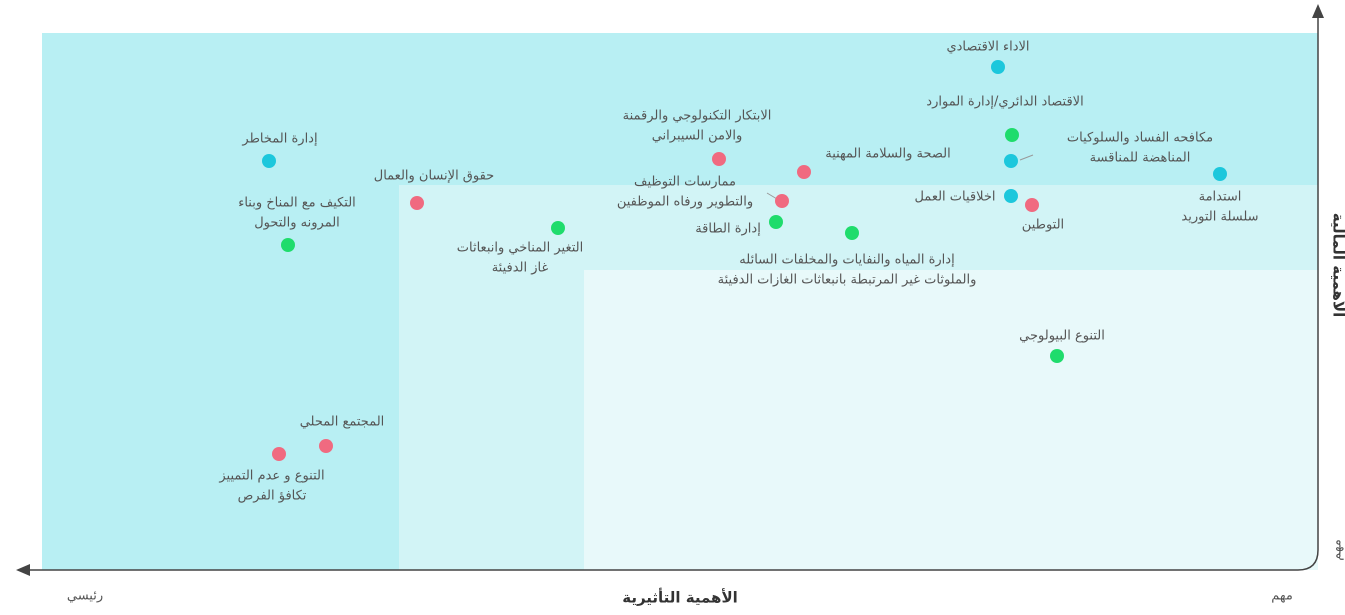 The height and width of the screenshot is (615, 1345). What do you see at coordinates (1318, 11) in the screenshot?
I see `arrow-up` at bounding box center [1318, 11].